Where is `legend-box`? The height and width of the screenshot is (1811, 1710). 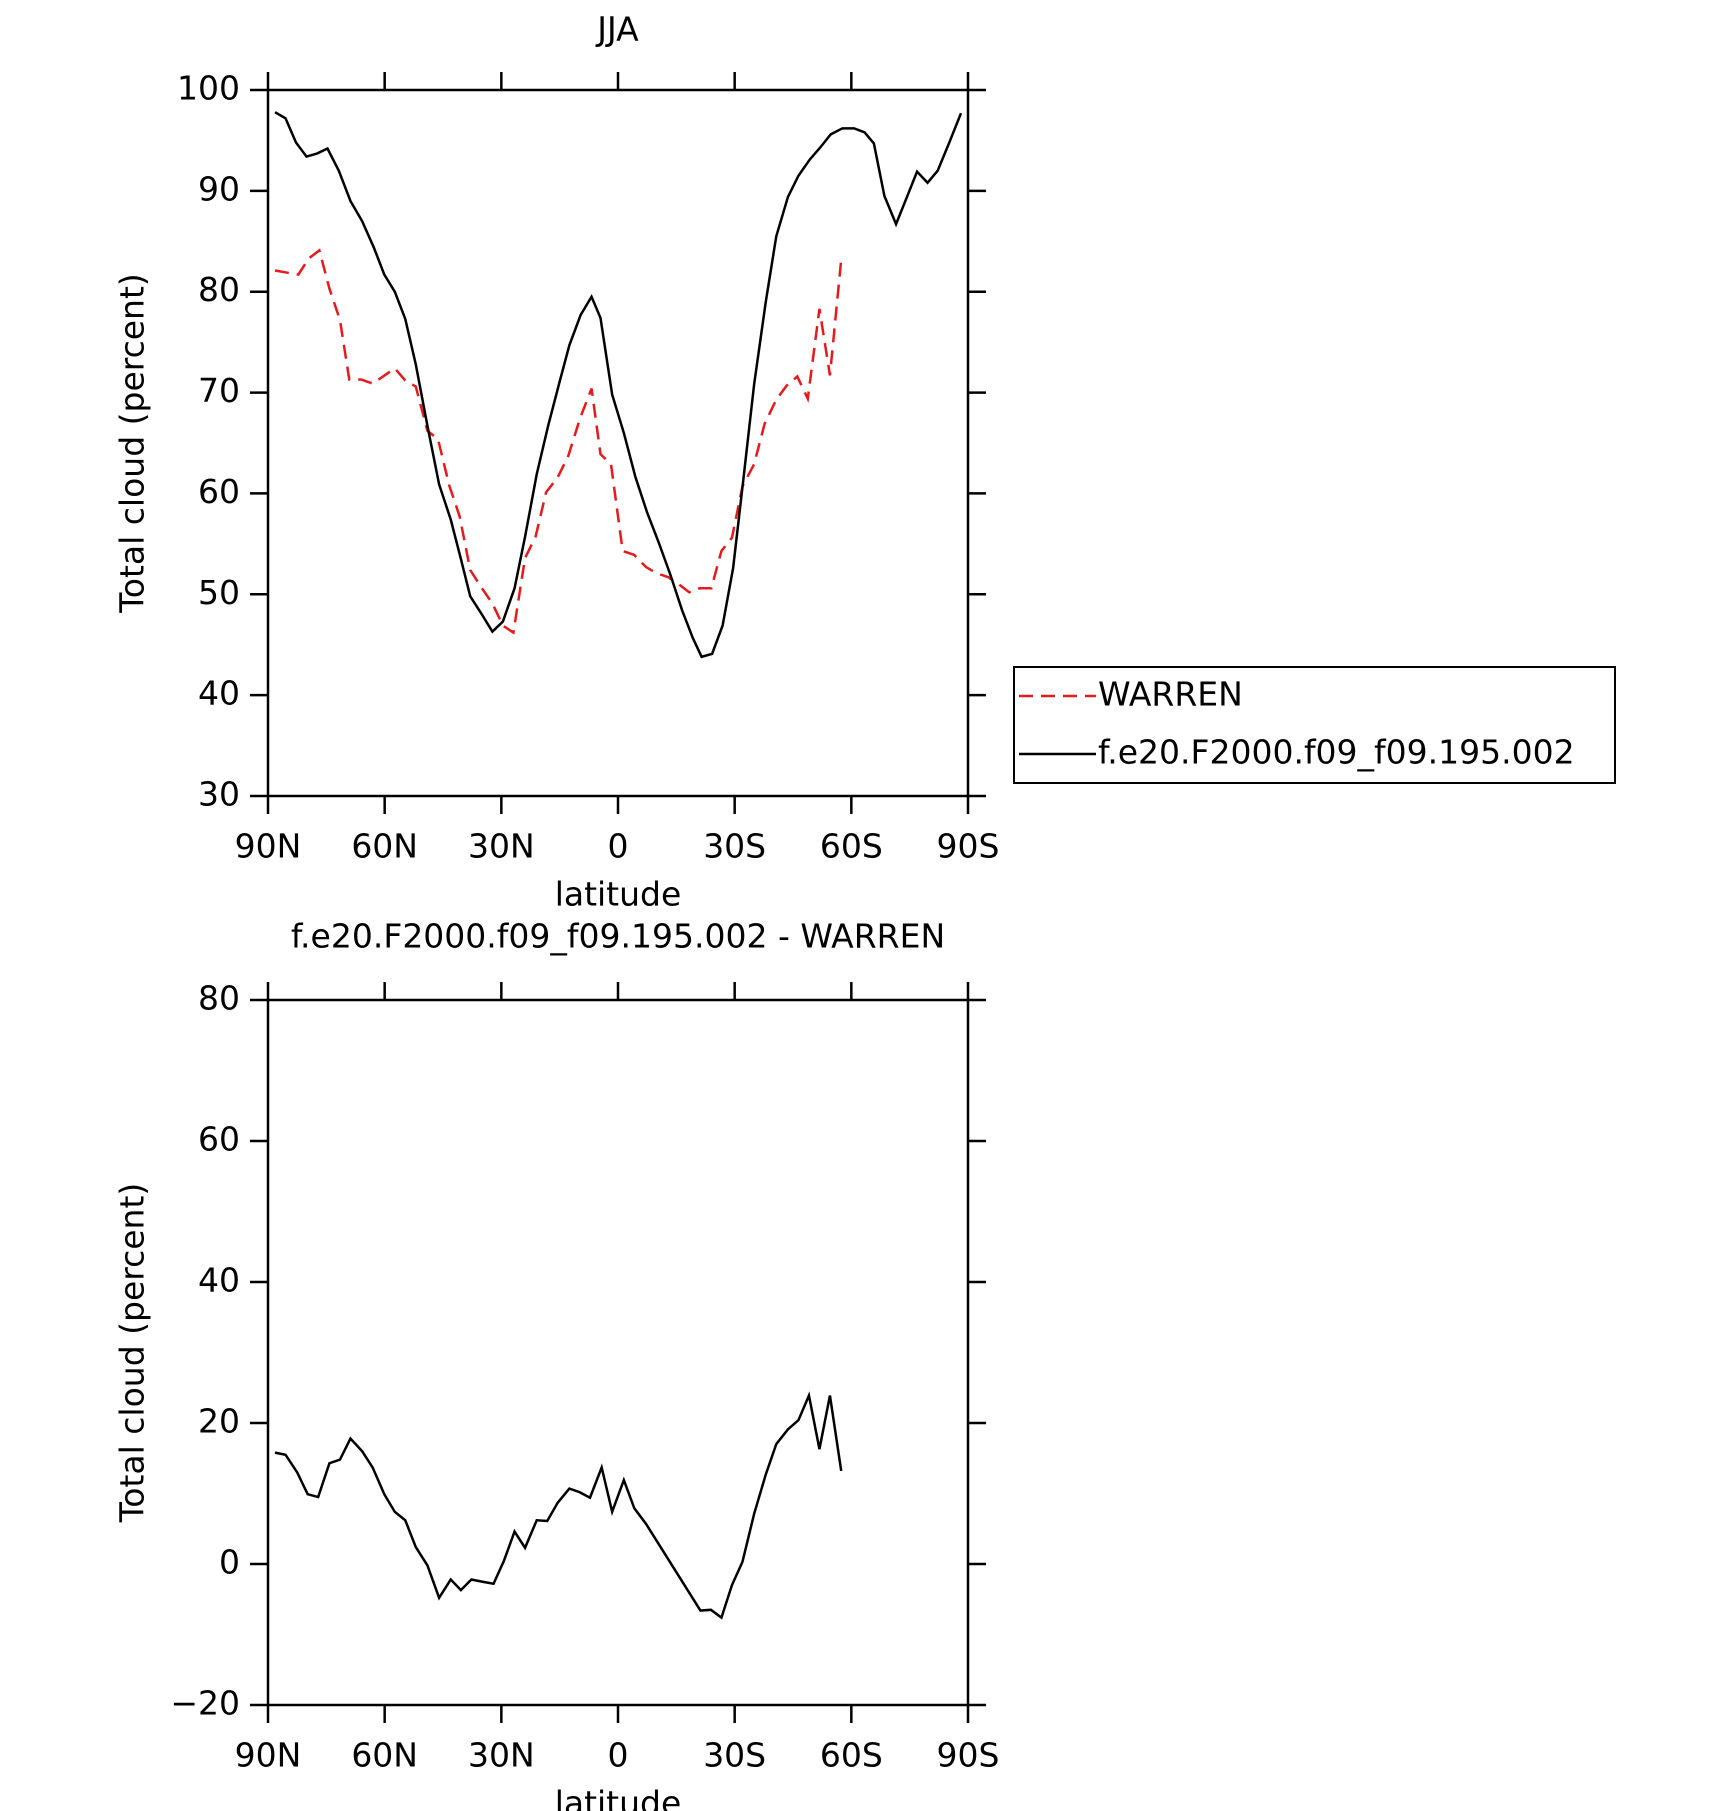 legend-box is located at coordinates (1314, 725).